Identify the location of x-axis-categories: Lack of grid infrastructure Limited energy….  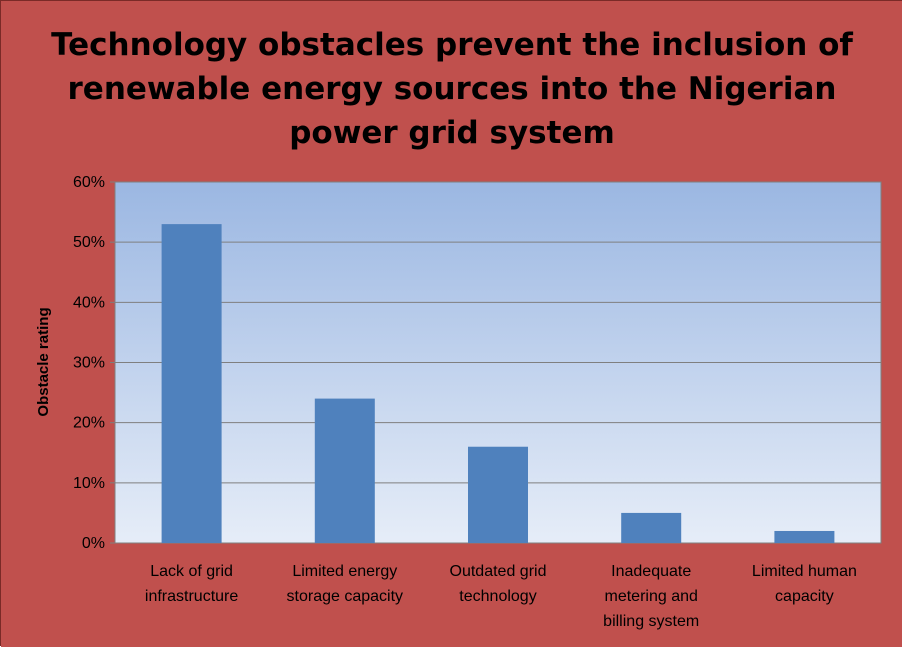
(501, 596).